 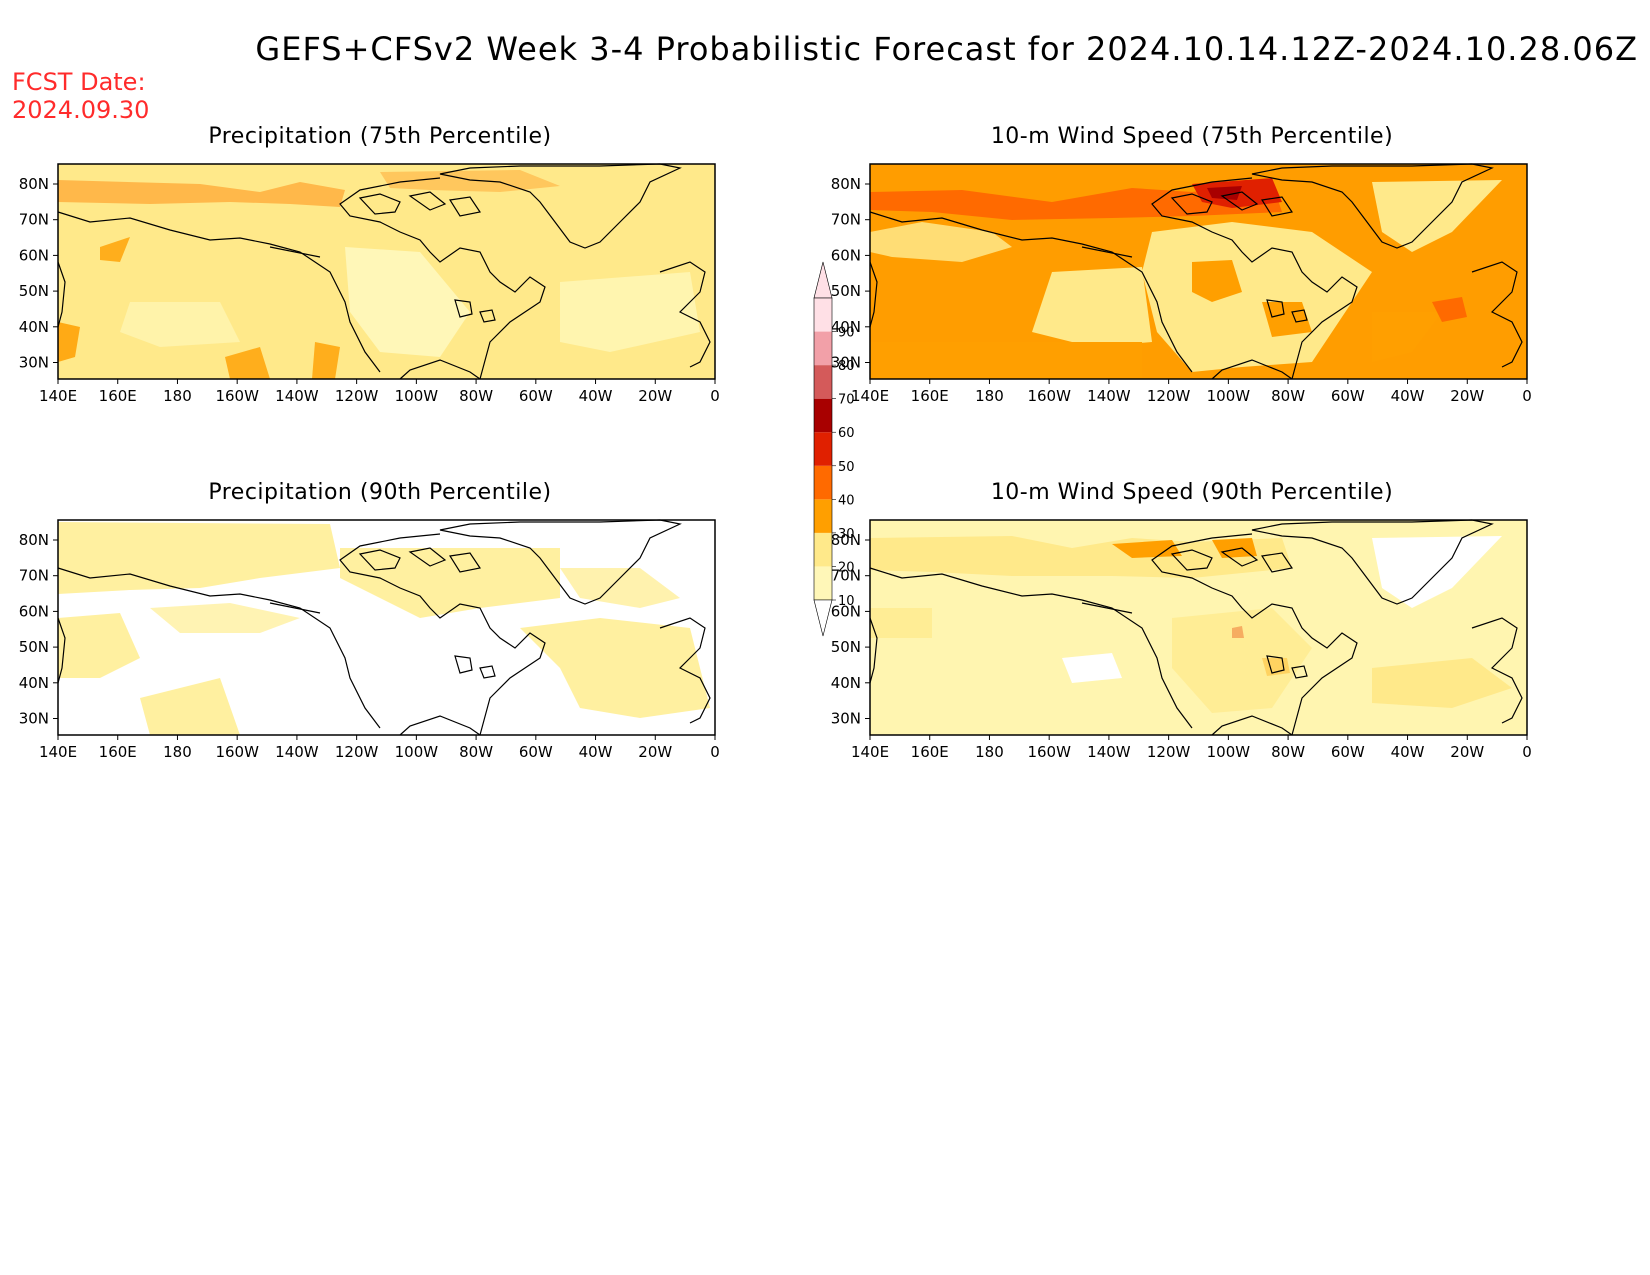 I want to click on colorbar-label: 60, so click(x=846, y=433).